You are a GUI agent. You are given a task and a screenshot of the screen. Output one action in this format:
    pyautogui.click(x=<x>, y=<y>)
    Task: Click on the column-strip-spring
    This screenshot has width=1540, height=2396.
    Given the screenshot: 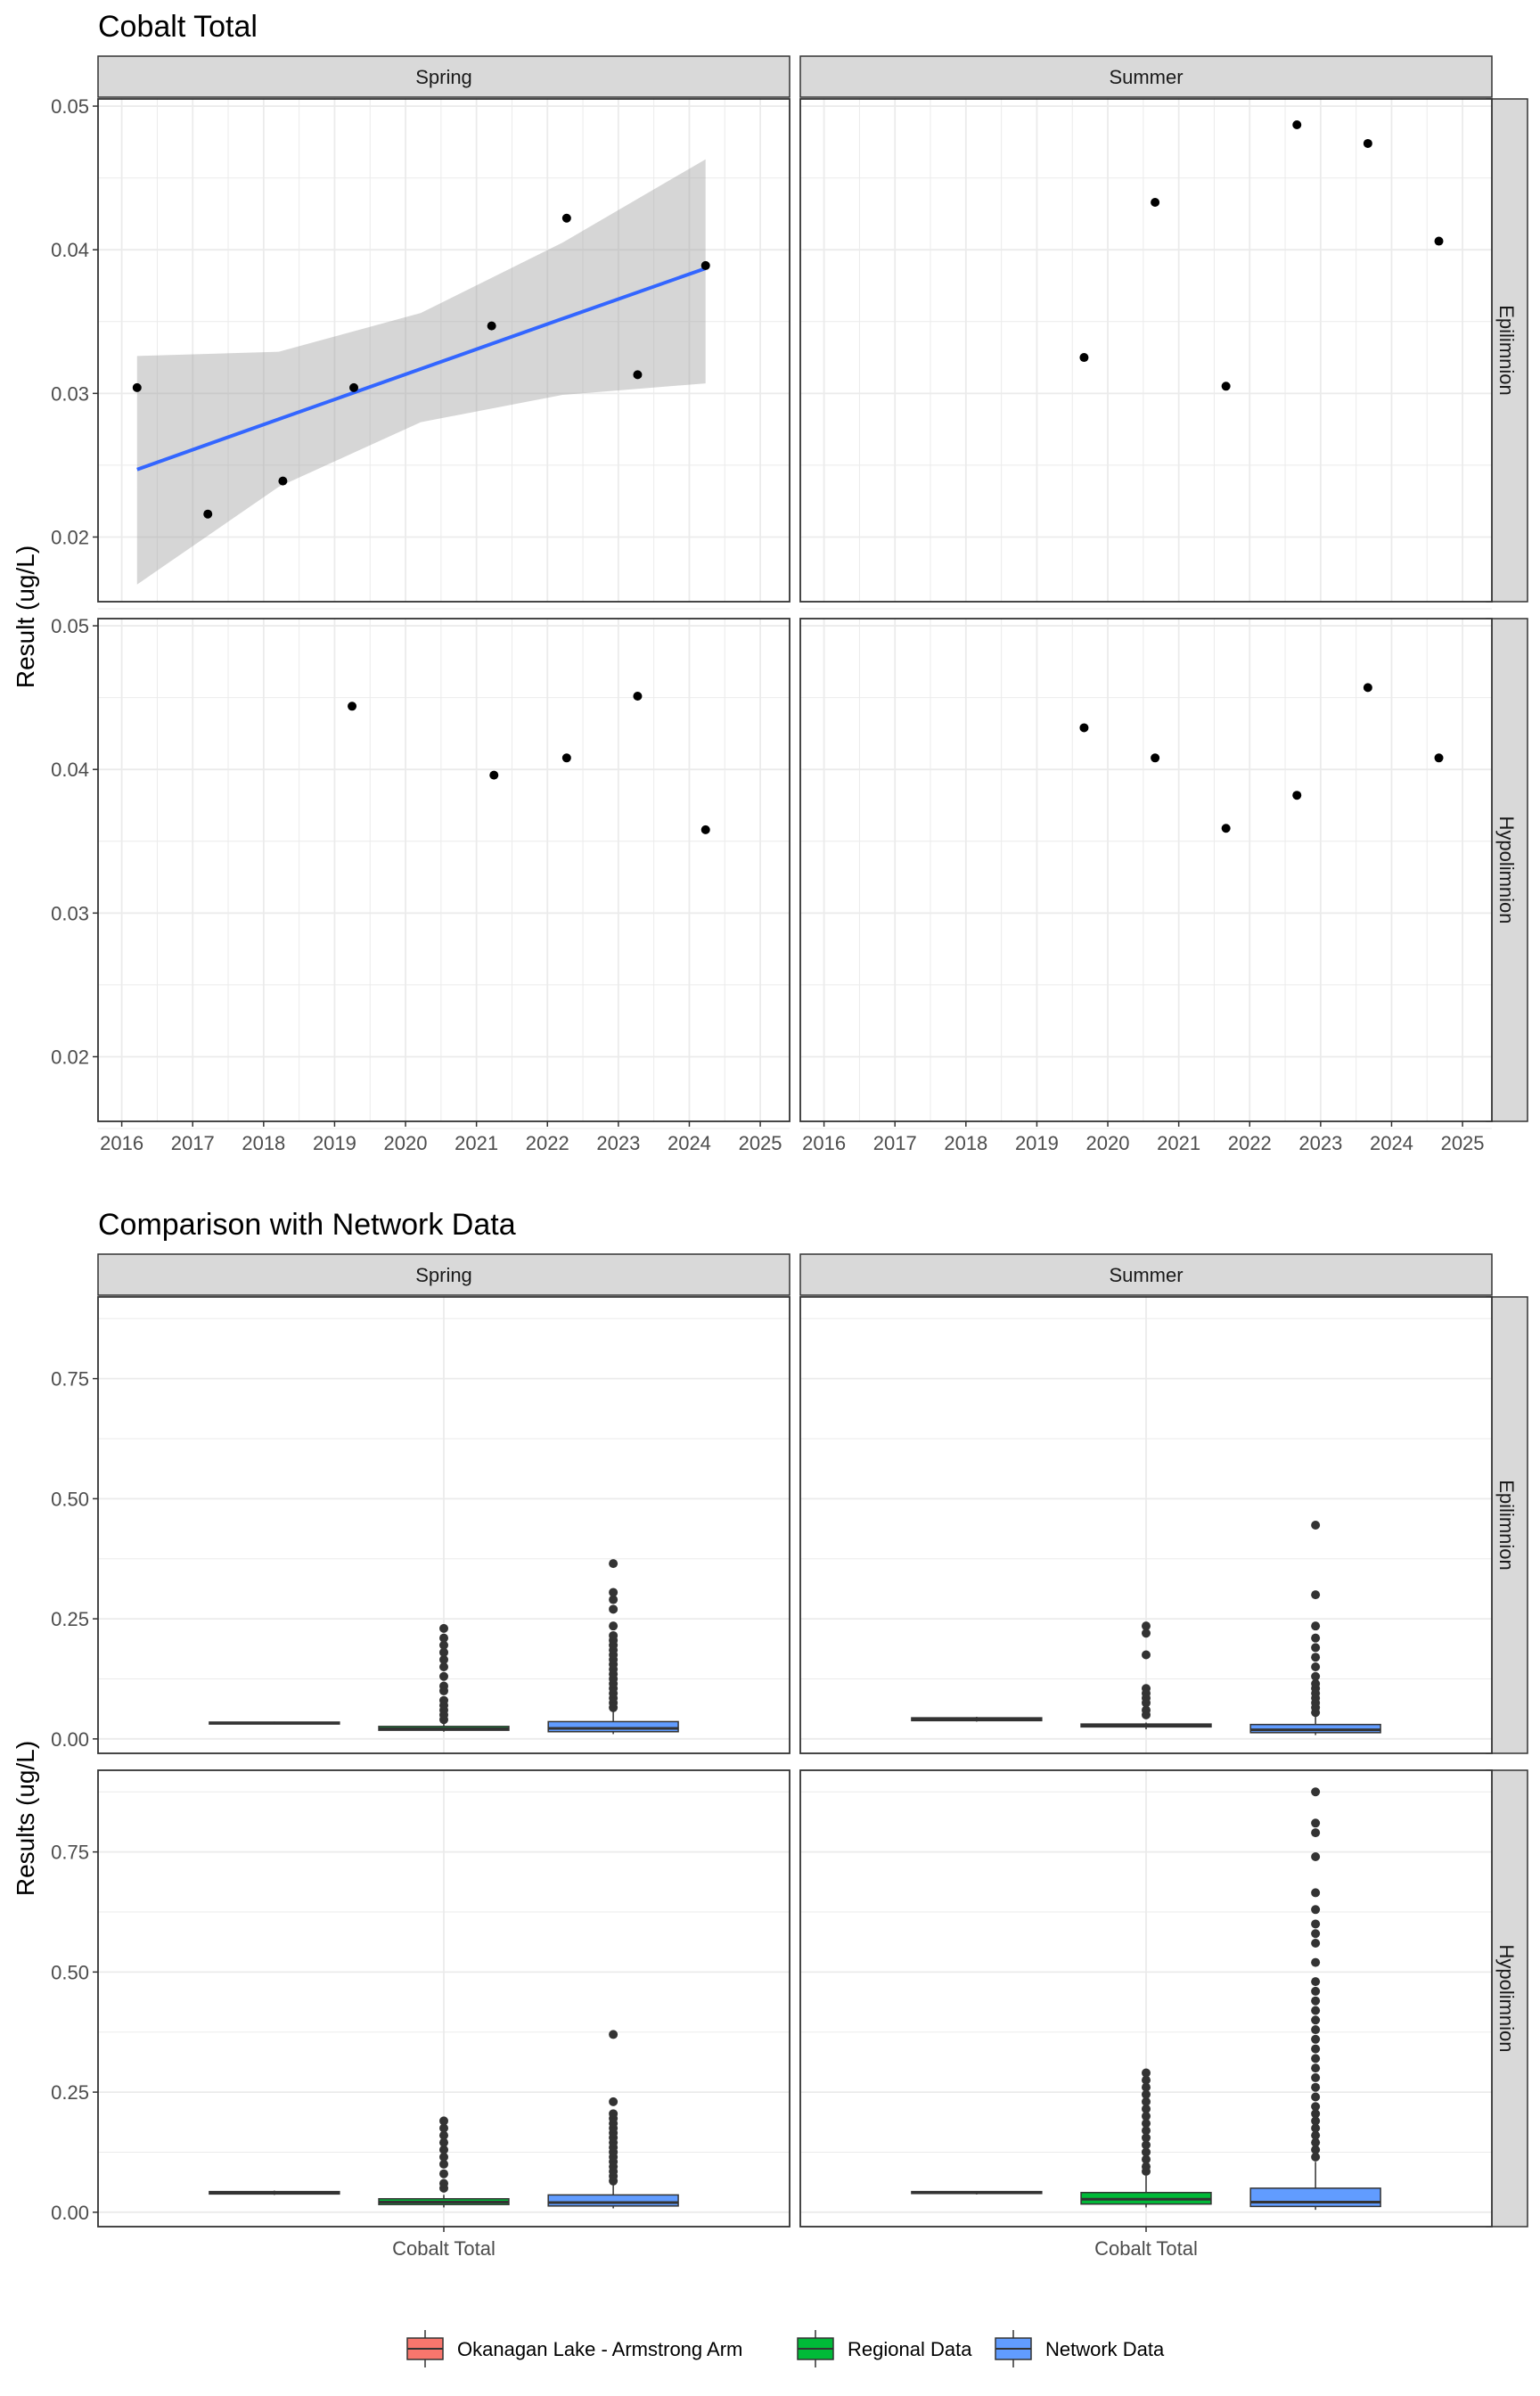 What is the action you would take?
    pyautogui.click(x=443, y=1274)
    